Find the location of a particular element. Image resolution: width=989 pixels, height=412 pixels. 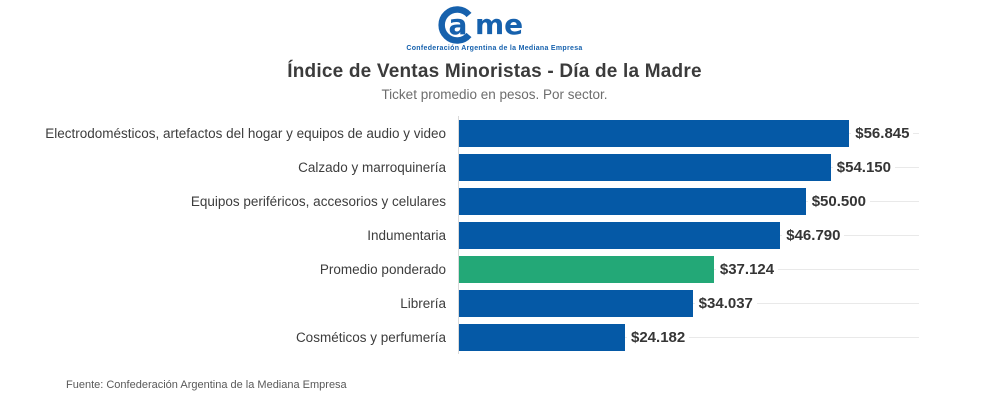

logo-c-arc is located at coordinates (454, 25).